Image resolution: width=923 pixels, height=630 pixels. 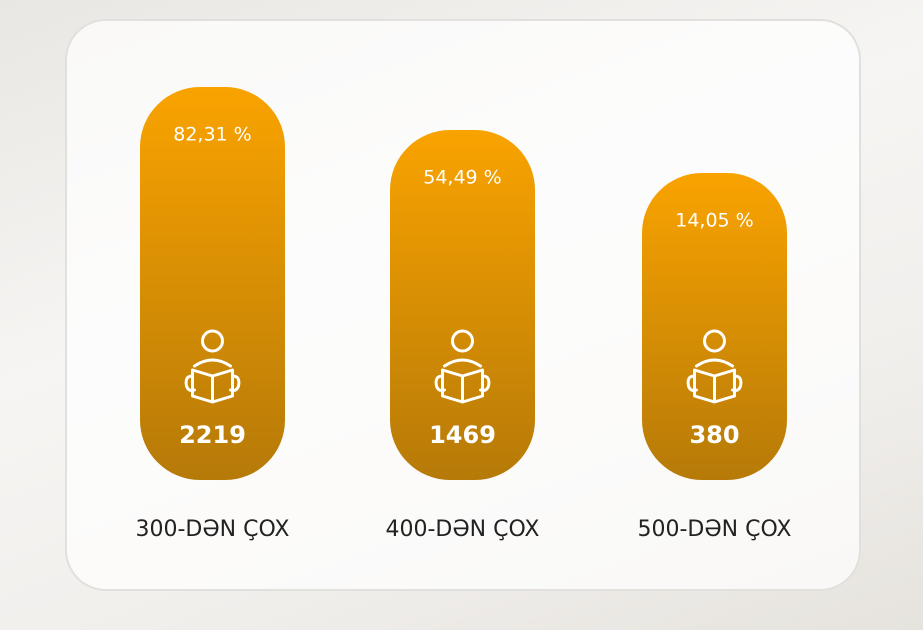 I want to click on category-label: 500-DƏN ÇOX, so click(x=715, y=529).